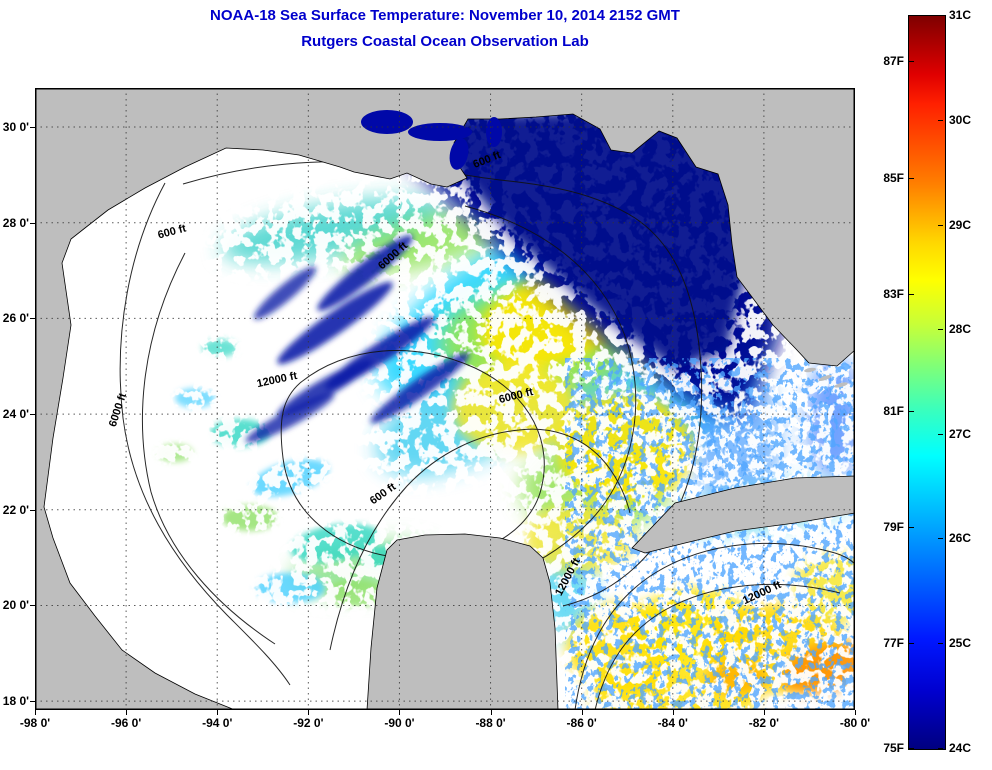  What do you see at coordinates (855, 723) in the screenshot?
I see `x-tick-label: -80 0'` at bounding box center [855, 723].